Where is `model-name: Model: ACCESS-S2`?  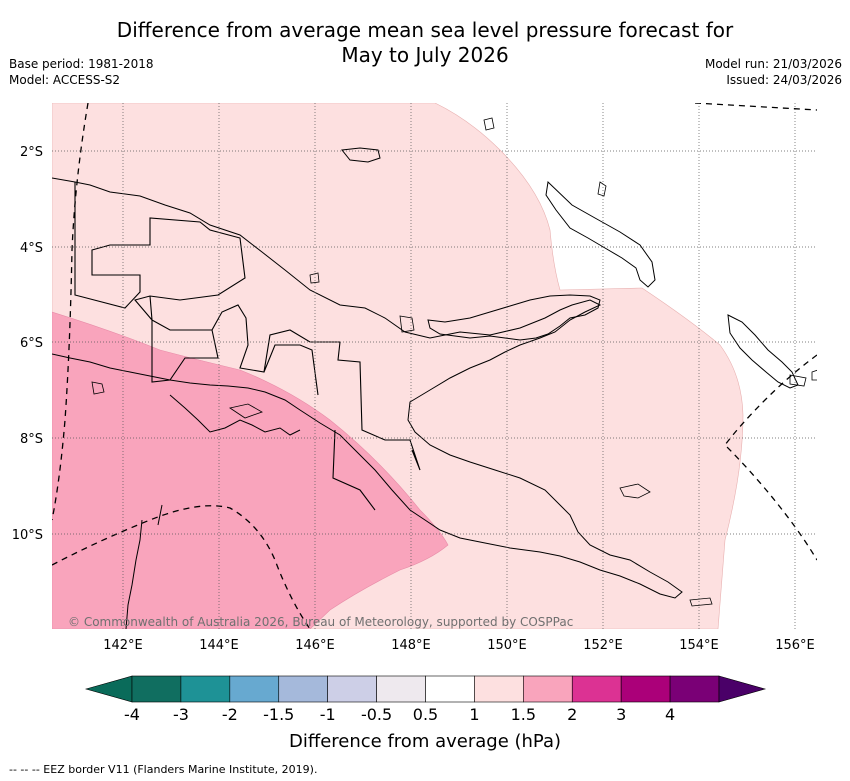 model-name: Model: ACCESS-S2 is located at coordinates (65, 80).